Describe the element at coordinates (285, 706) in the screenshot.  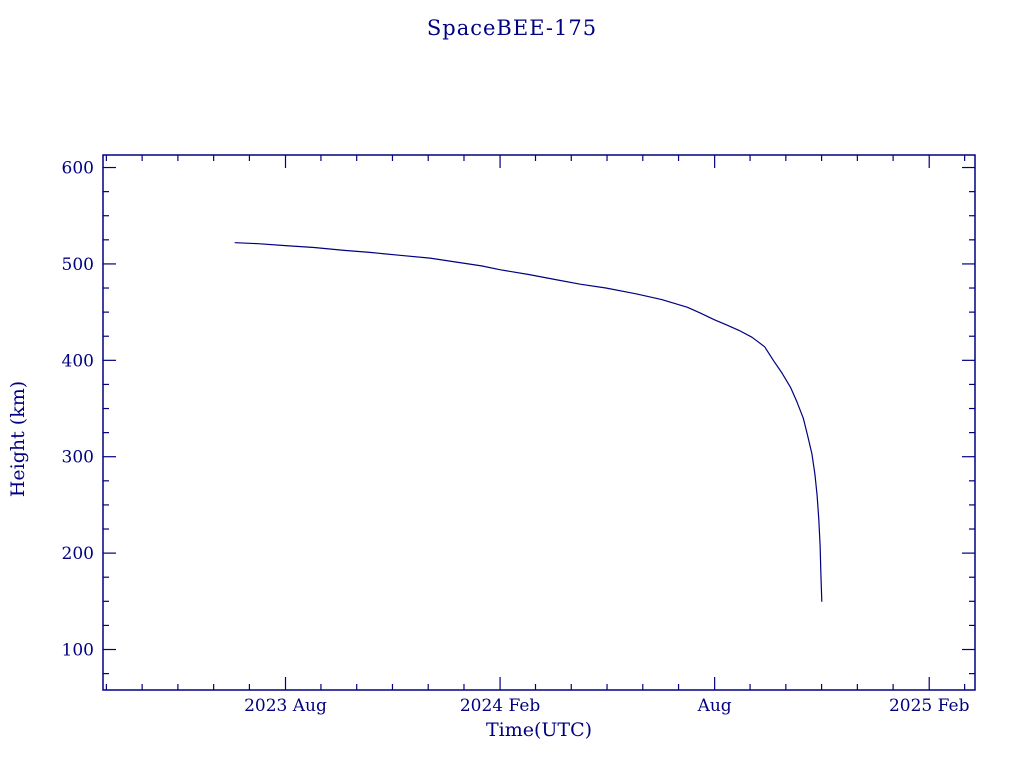
I see `x-tick-label: 2023 Aug` at that location.